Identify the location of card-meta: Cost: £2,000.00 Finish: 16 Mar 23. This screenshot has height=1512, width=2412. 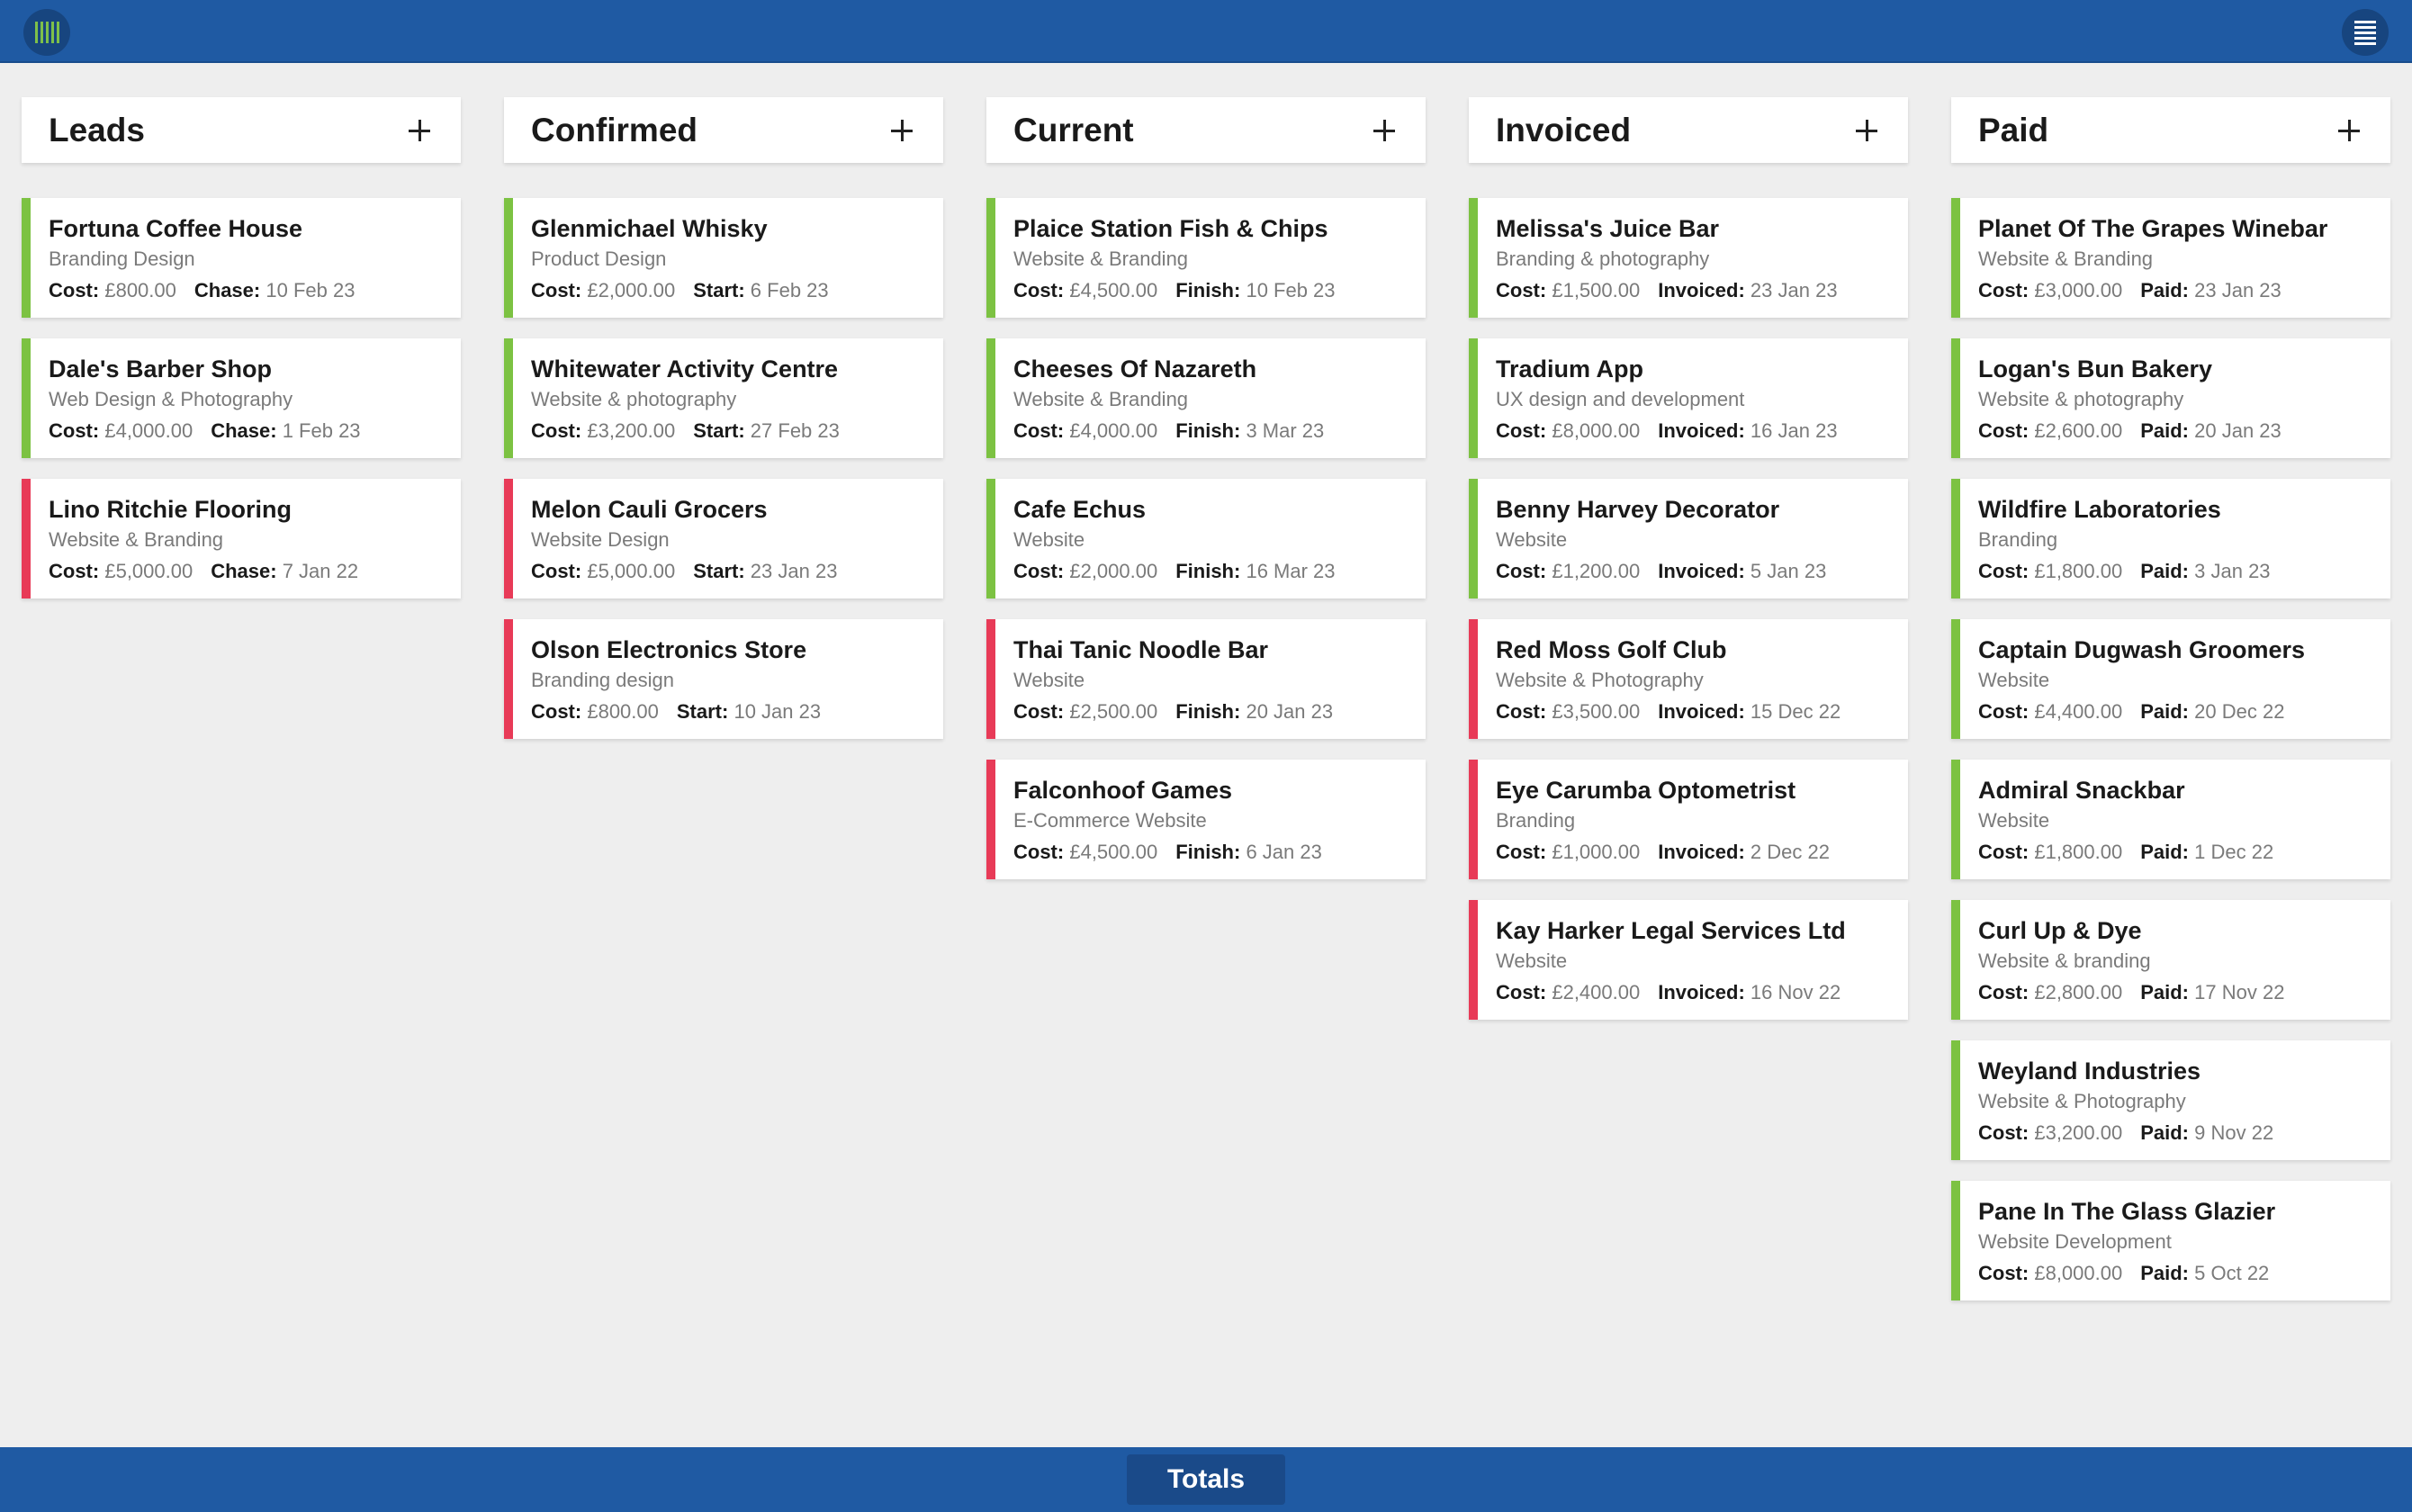
(1210, 571).